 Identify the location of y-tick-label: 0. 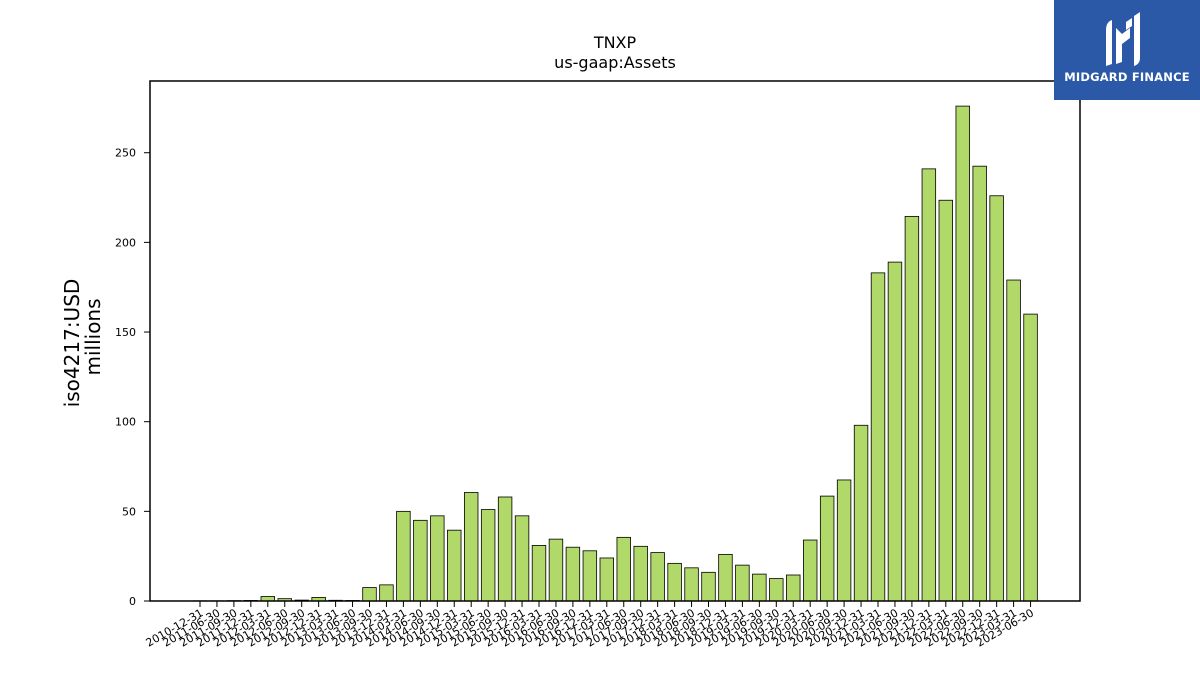
(132, 601).